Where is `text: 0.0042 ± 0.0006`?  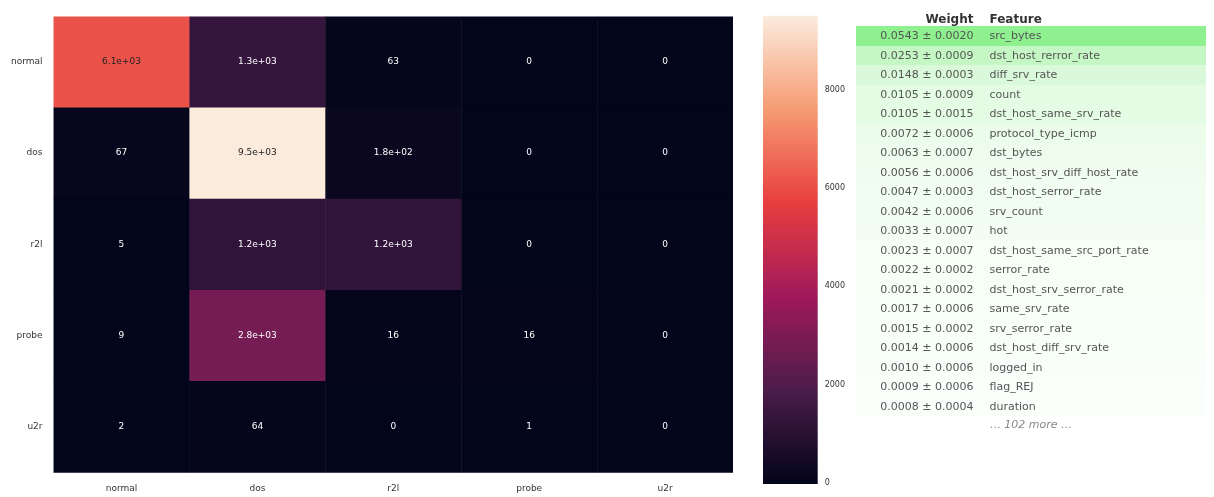 text: 0.0042 ± 0.0006 is located at coordinates (927, 211).